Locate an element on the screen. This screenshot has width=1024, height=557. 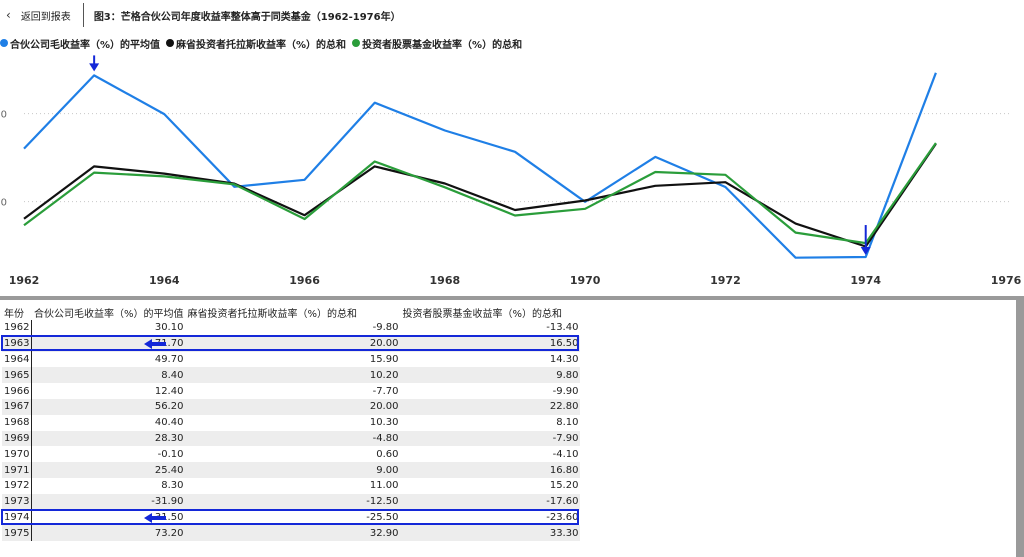
cell-value: 10.20 is located at coordinates (293, 375).